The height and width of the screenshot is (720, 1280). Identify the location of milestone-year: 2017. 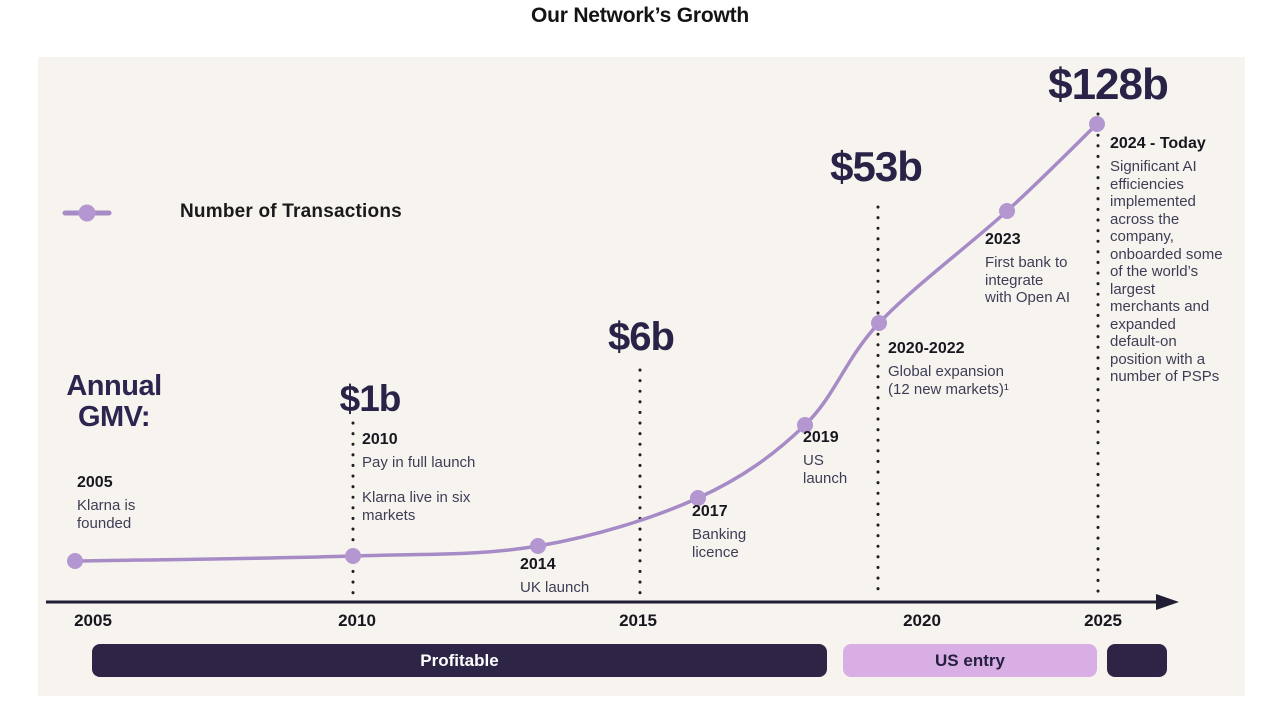
(710, 511).